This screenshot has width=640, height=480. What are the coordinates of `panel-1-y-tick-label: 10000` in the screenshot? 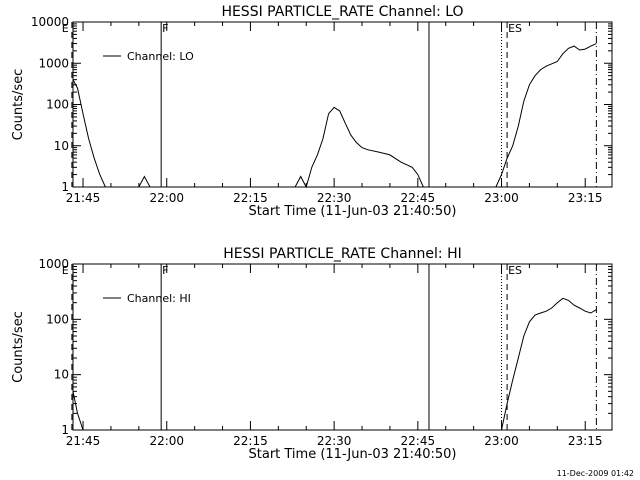 It's located at (50, 22).